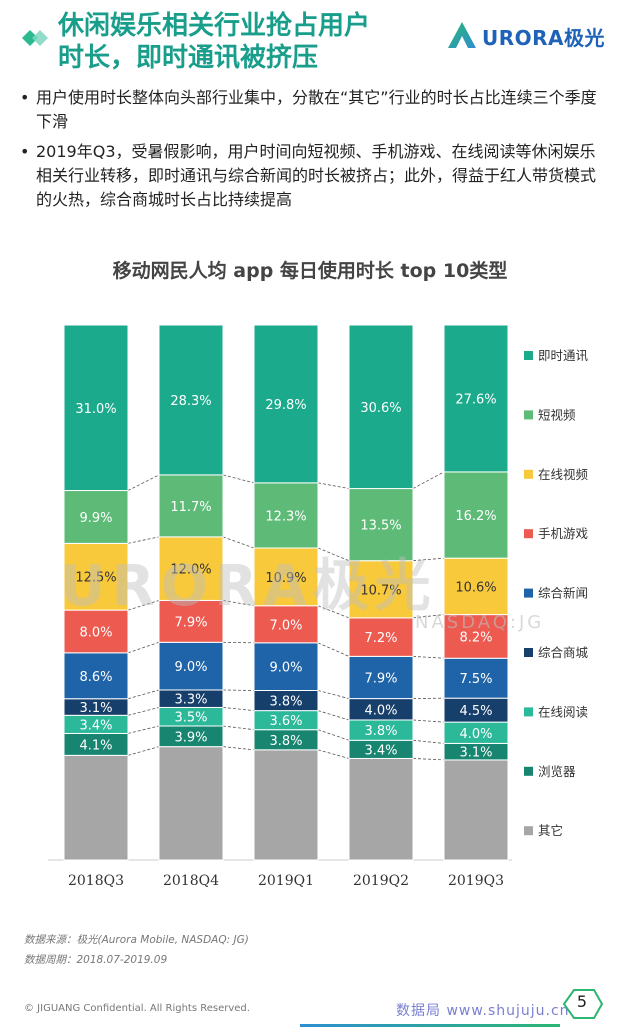 Image resolution: width=620 pixels, height=1034 pixels. I want to click on data-label: 9.9%, so click(95, 518).